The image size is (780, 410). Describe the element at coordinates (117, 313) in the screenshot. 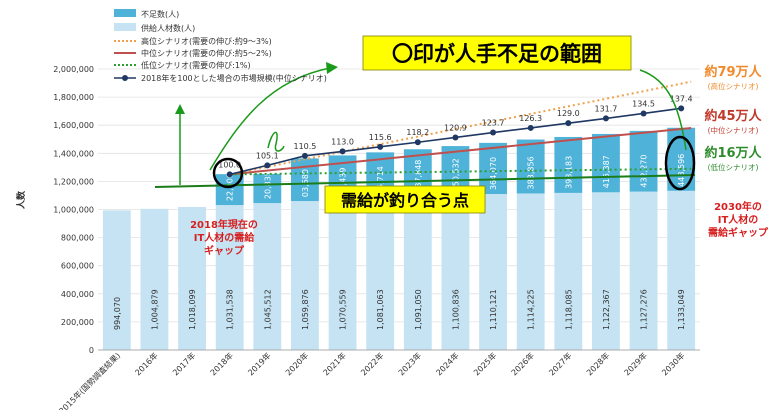

I see `supply-bar-label: 994,070` at that location.